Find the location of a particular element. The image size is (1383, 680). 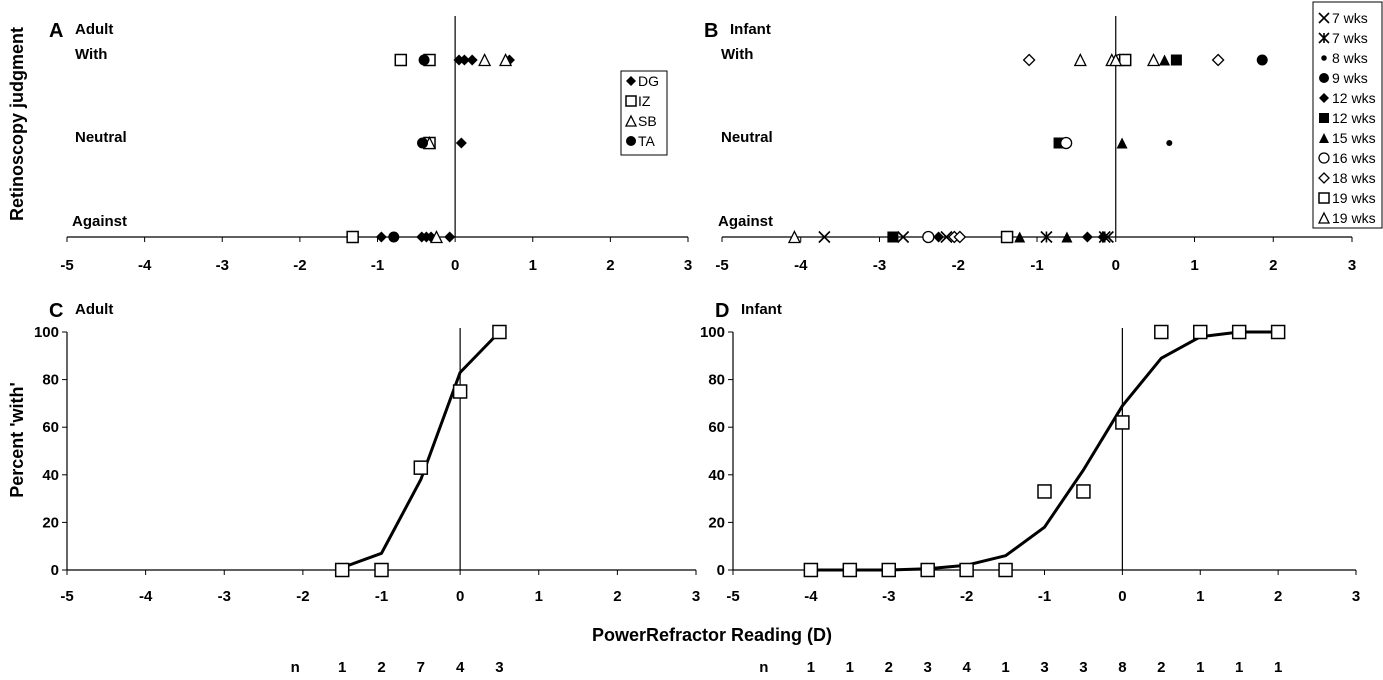

y-tick-label: 20 is located at coordinates (50, 522).